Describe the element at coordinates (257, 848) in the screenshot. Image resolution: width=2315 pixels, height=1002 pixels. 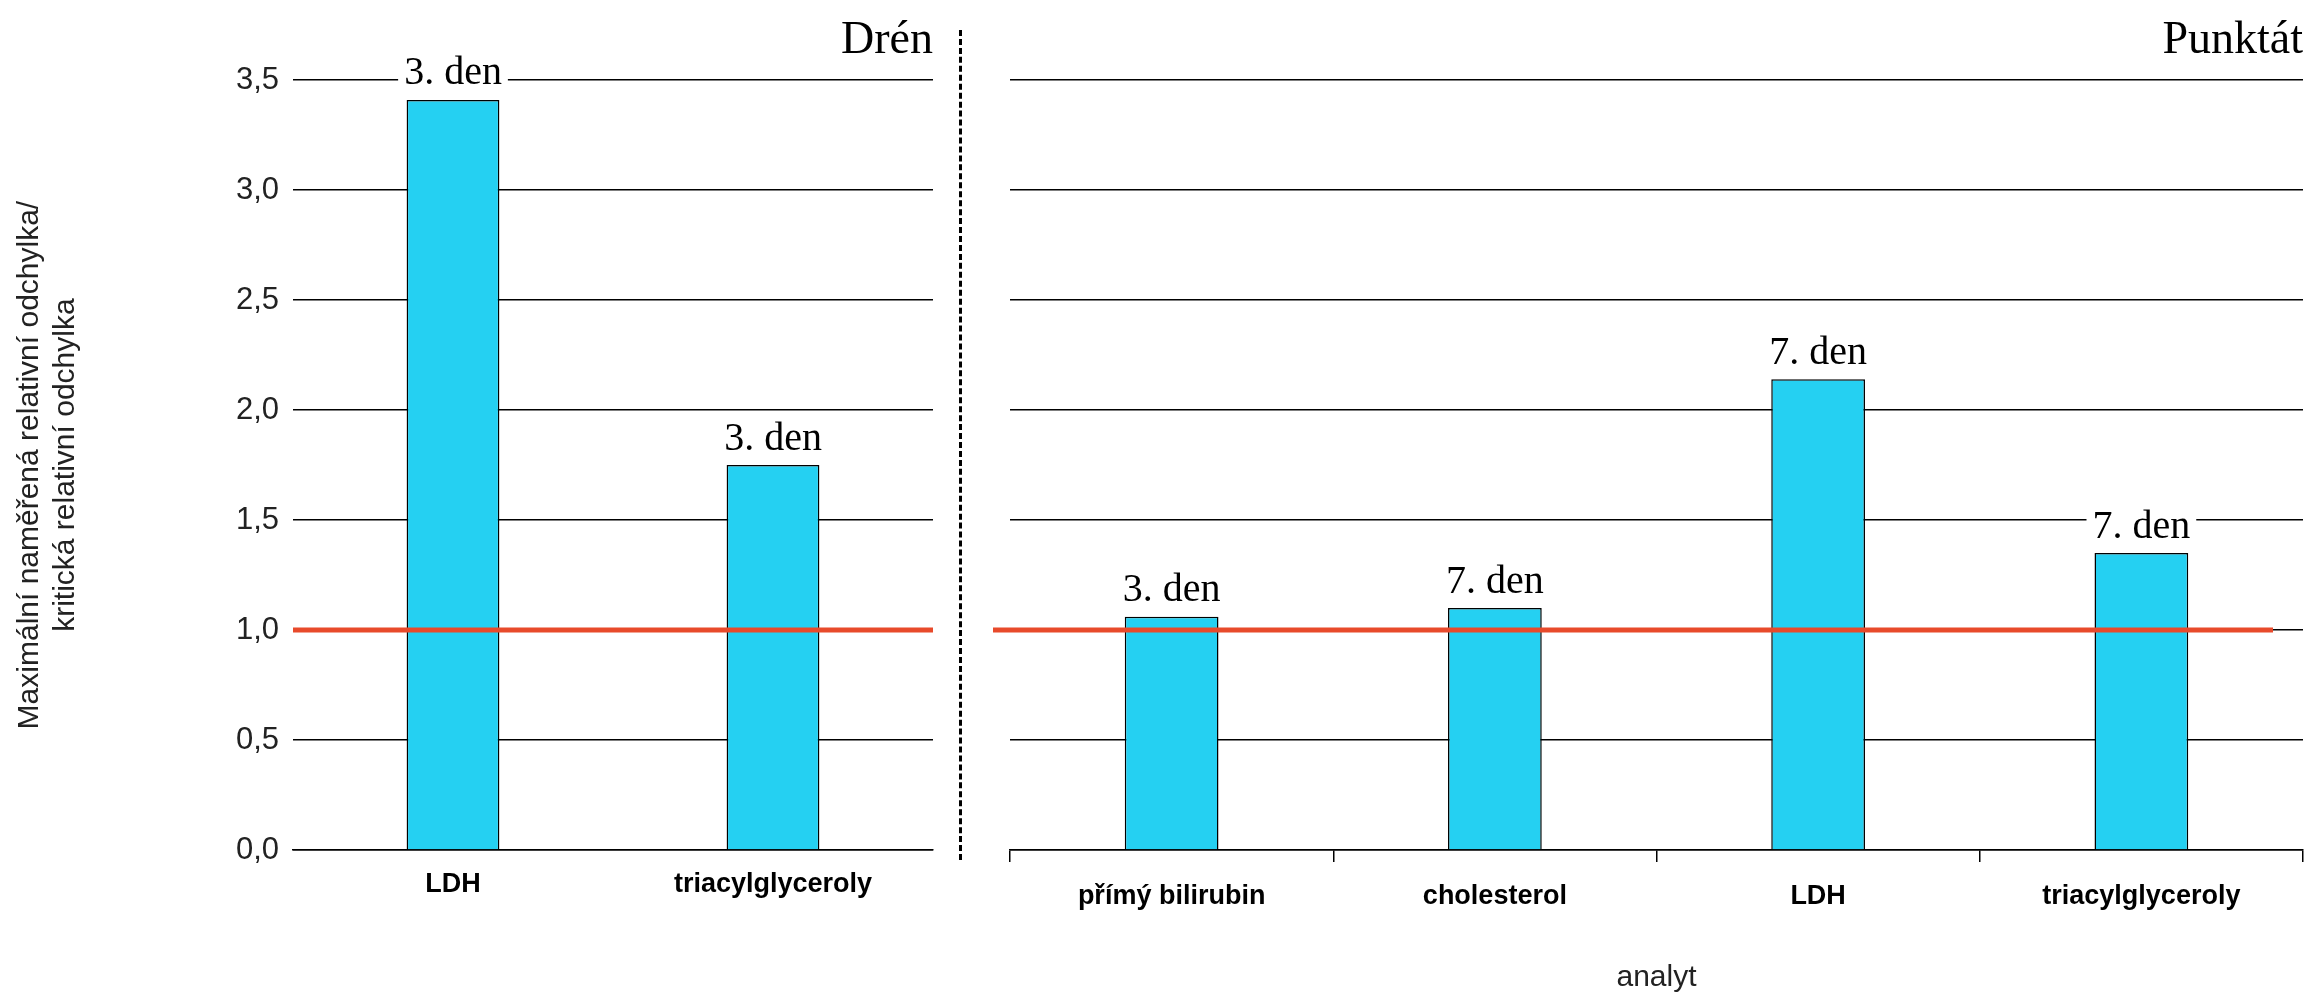
I see `y-tick-label: 0,0` at that location.